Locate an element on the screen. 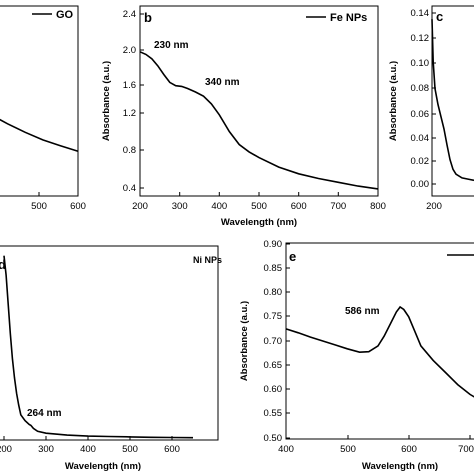 Image resolution: width=474 pixels, height=474 pixels. panel-b-yticks: 0.4 0.8 1.2 1.6 2.0 2.4 is located at coordinates (133, 101).